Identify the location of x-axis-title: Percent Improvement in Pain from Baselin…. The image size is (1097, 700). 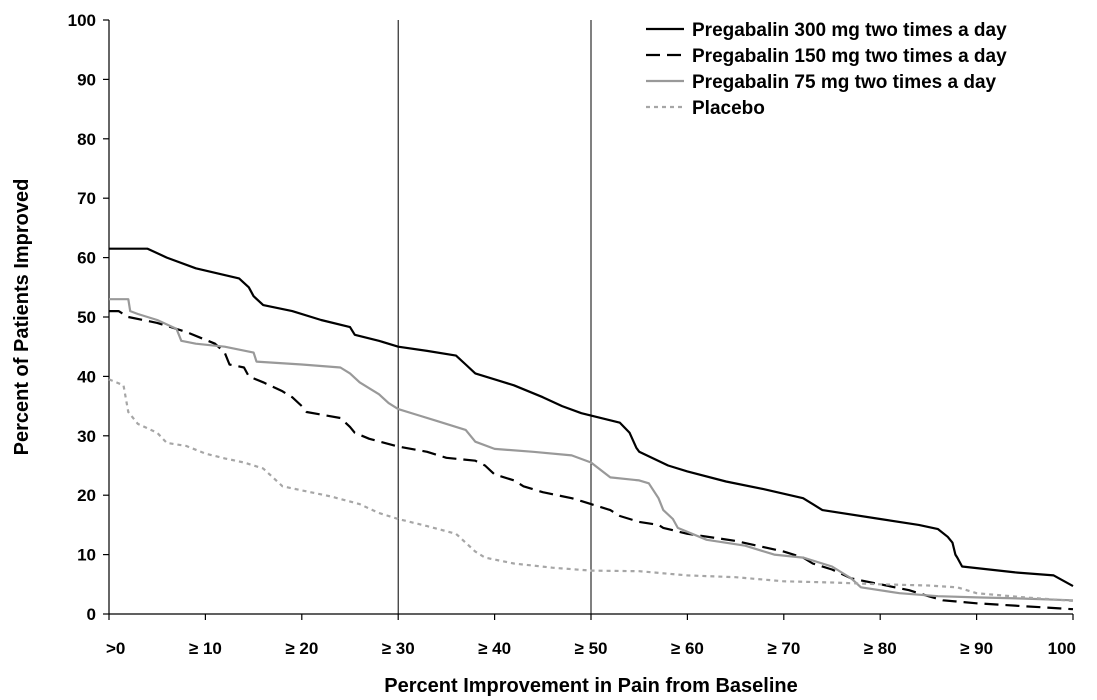
(590, 686).